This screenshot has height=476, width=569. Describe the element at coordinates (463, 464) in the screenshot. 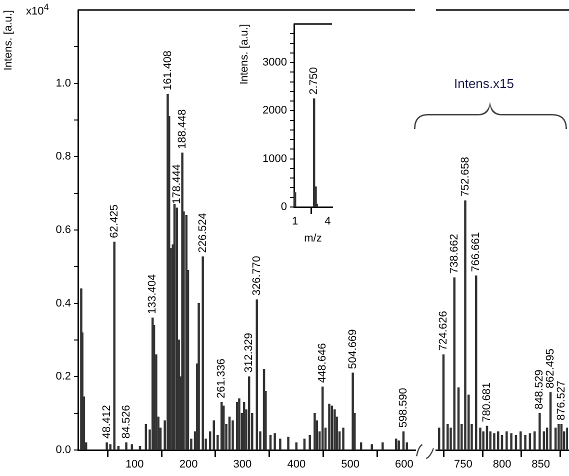

I see `x-tick-label: 750` at that location.